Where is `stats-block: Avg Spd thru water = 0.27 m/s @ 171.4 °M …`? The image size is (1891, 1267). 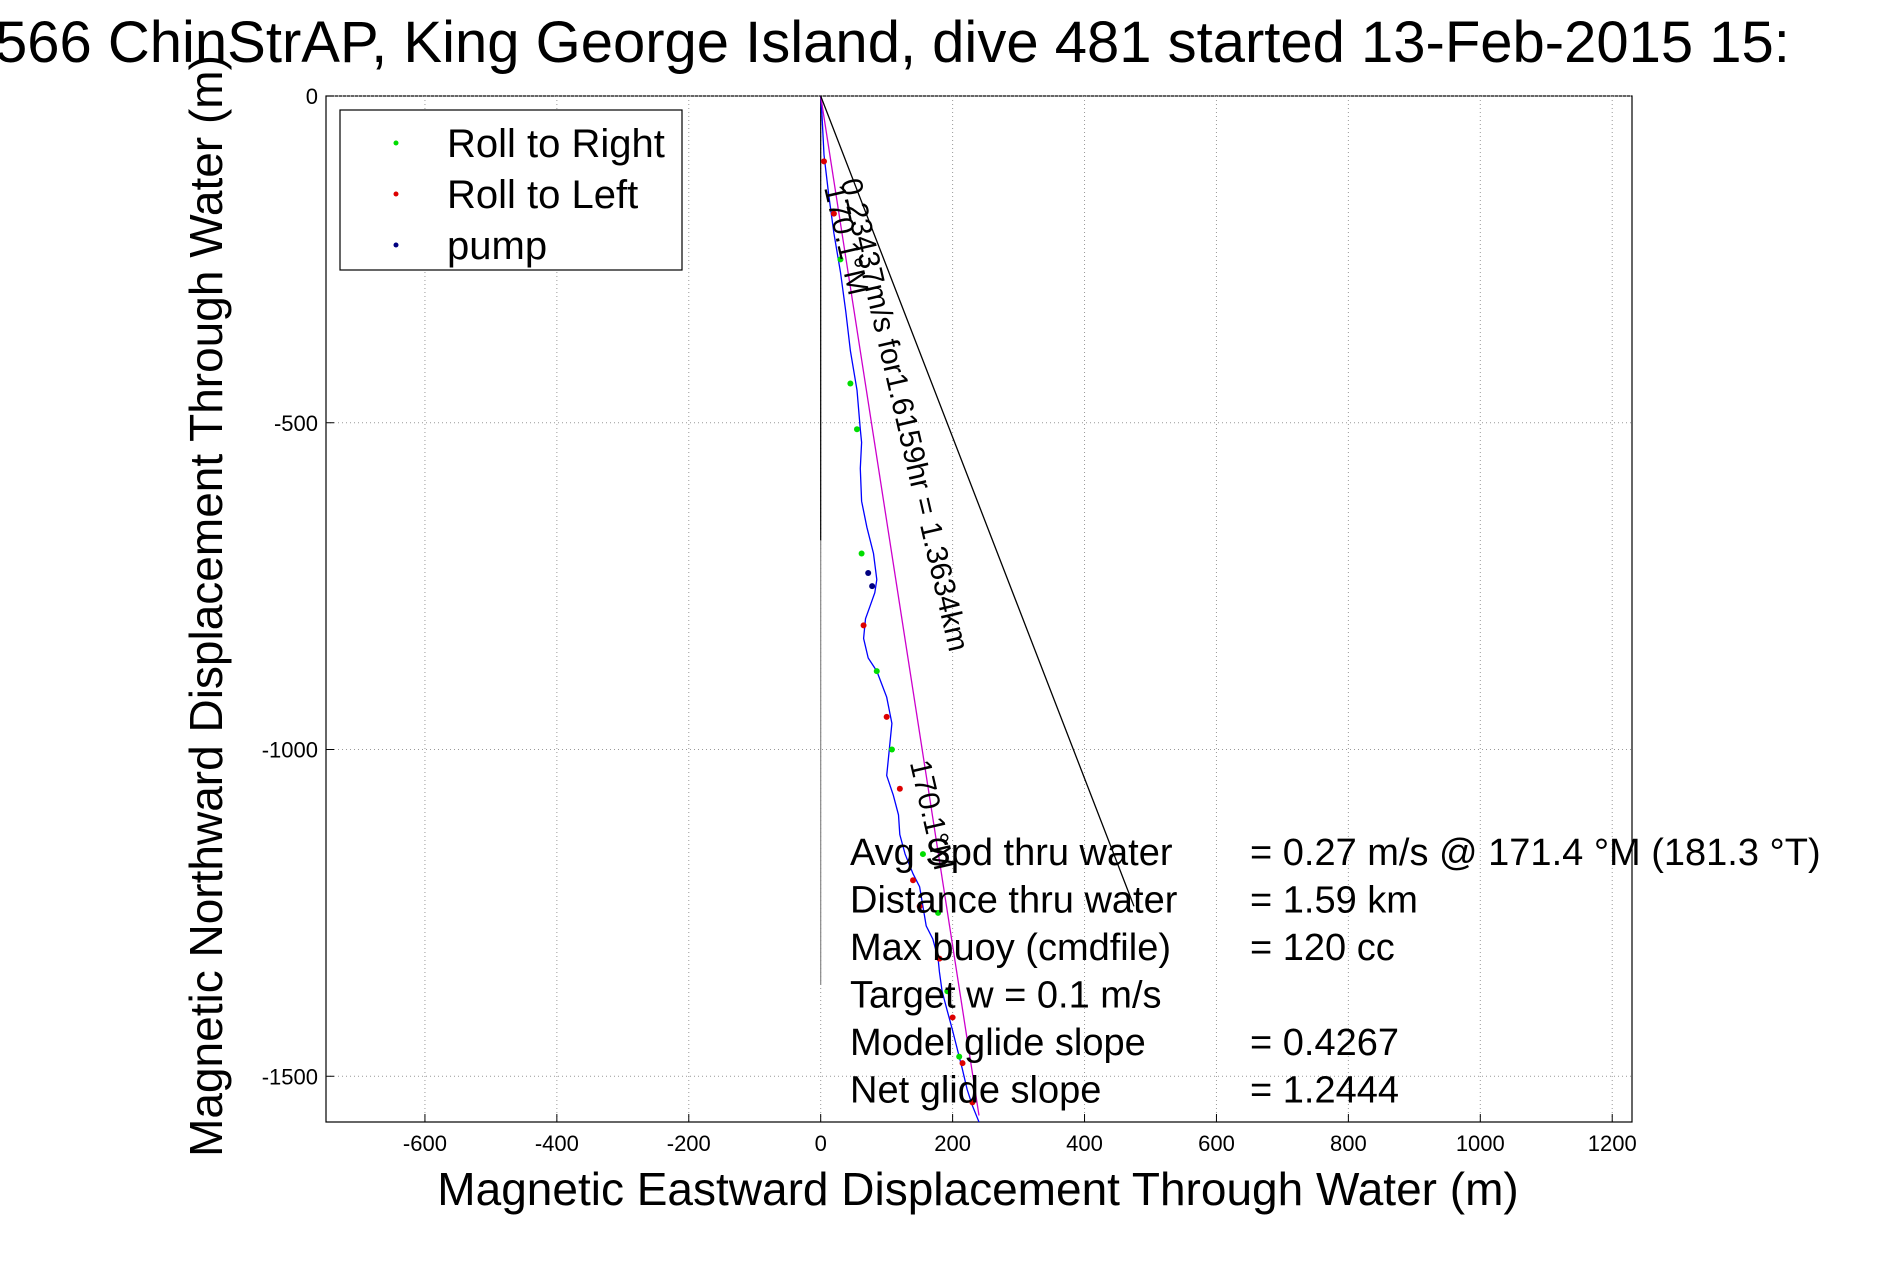
stats-block: Avg Spd thru water = 0.27 m/s @ 171.4 °M … is located at coordinates (1335, 972).